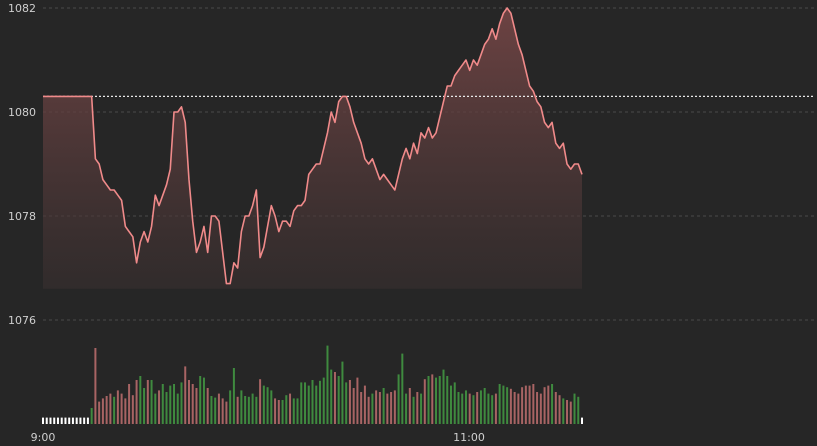 This screenshot has height=446, width=817. I want to click on y-tick-label: 1076, so click(22, 320).